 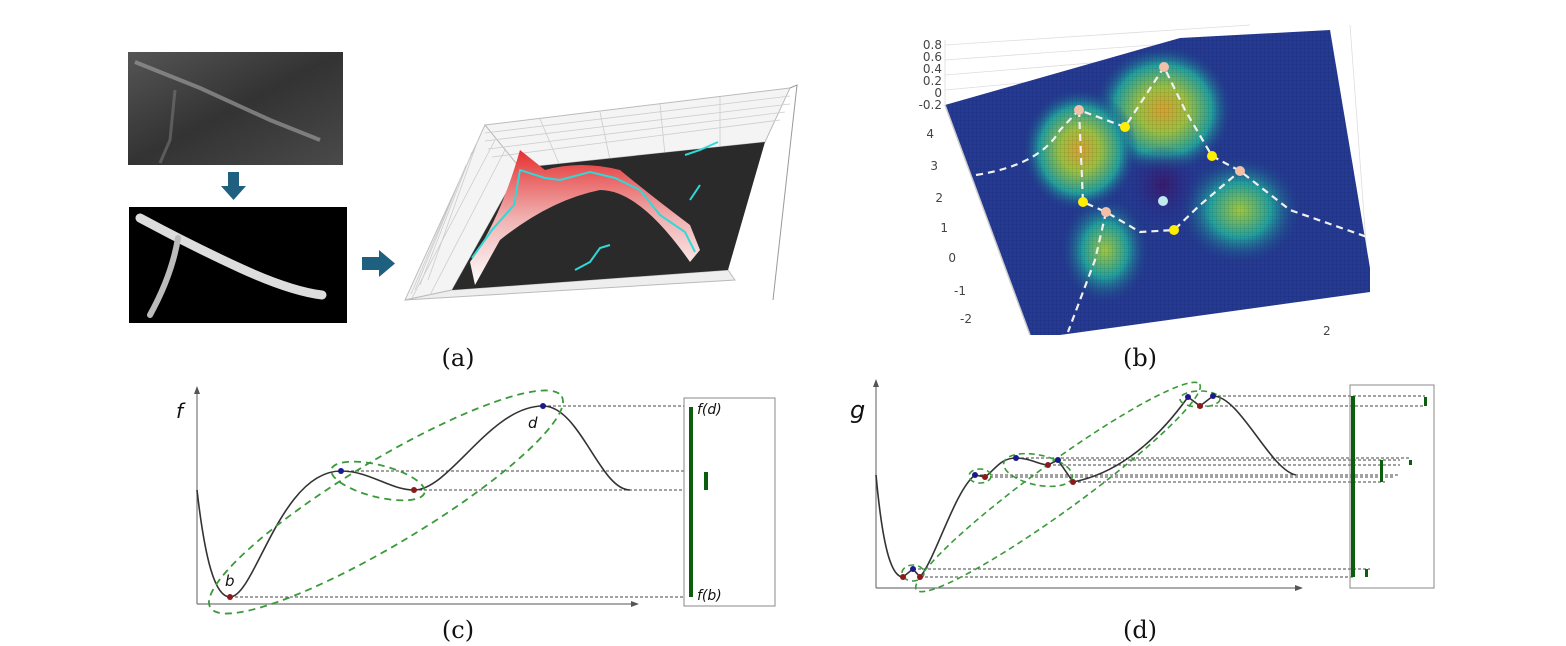 I want to click on bar-label-top: f(d), so click(x=709, y=410).